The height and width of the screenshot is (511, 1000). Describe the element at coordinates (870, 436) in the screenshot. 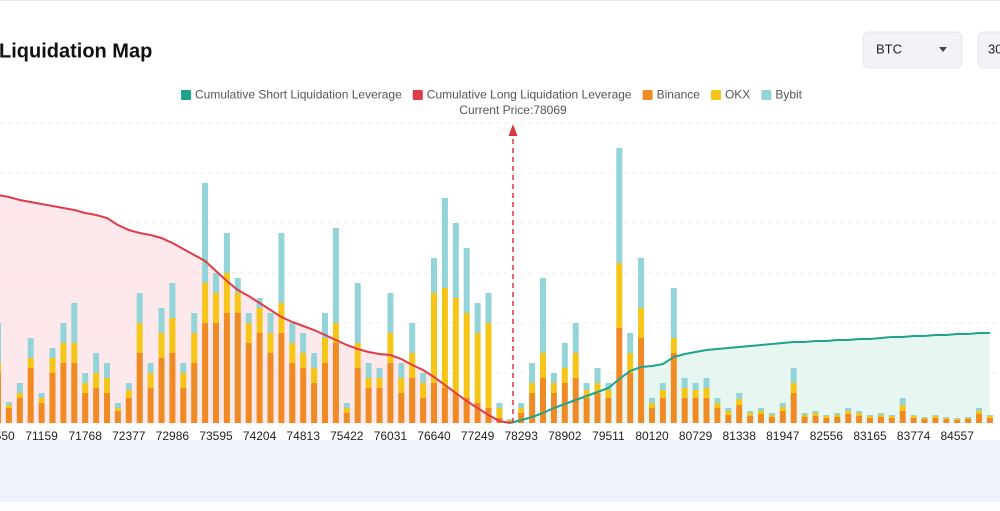

I see `x-tick-label: 83165` at that location.